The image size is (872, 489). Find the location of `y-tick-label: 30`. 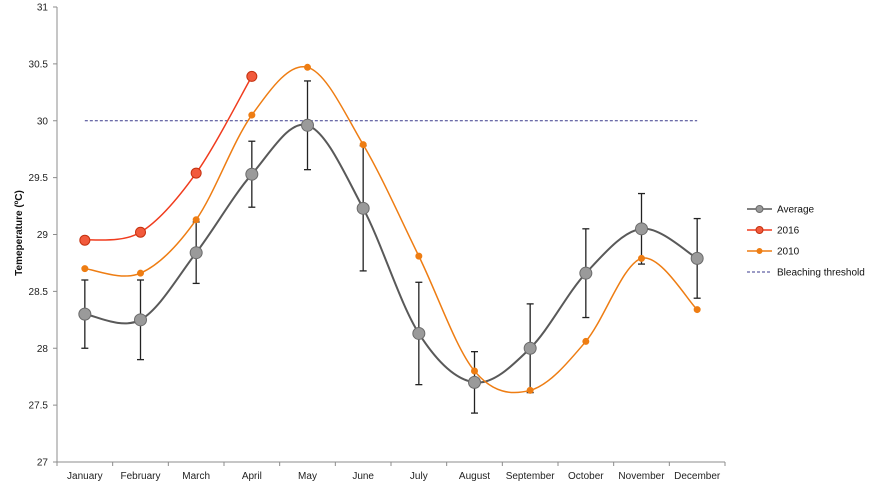

y-tick-label: 30 is located at coordinates (43, 121).